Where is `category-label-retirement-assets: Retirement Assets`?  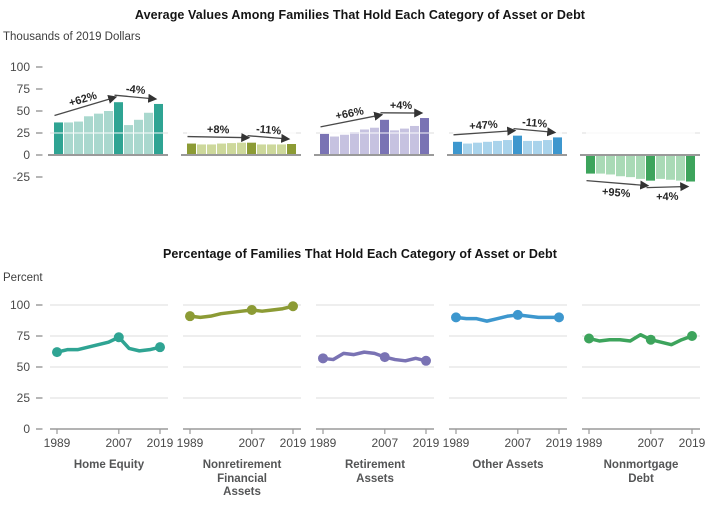
category-label-retirement-assets: Retirement Assets is located at coordinates (375, 472).